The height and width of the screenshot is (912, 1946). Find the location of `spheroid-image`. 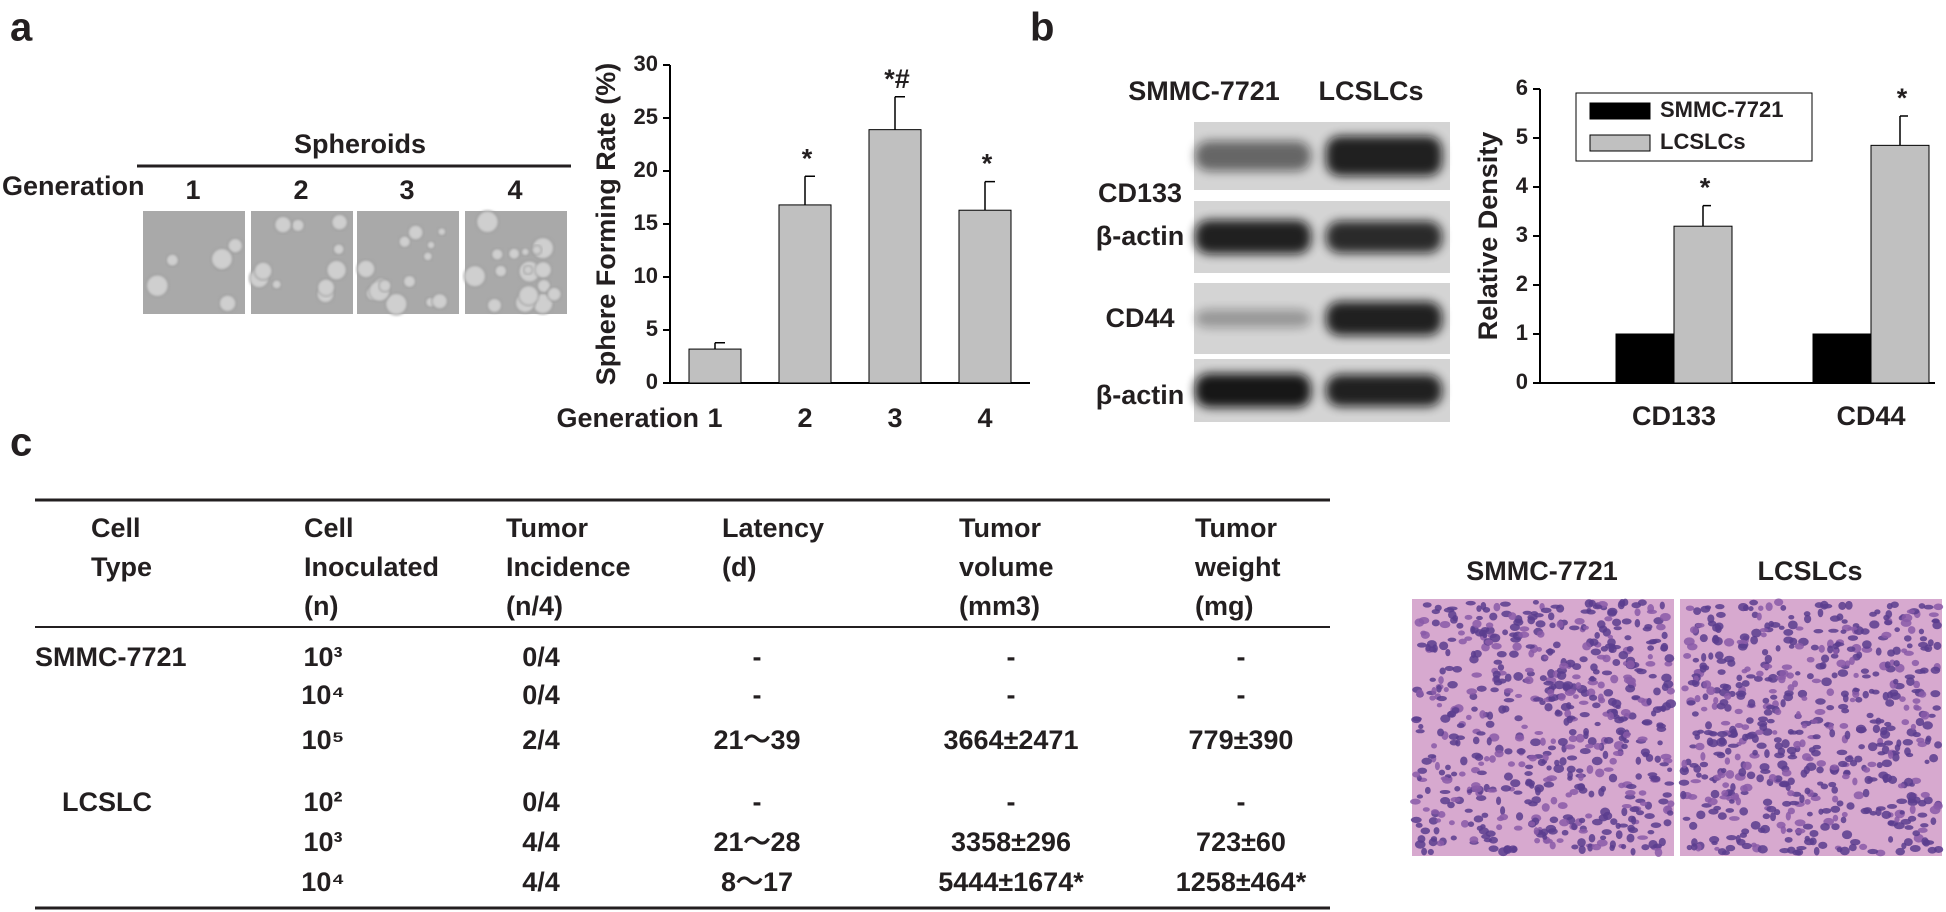

spheroid-image is located at coordinates (300, 262).